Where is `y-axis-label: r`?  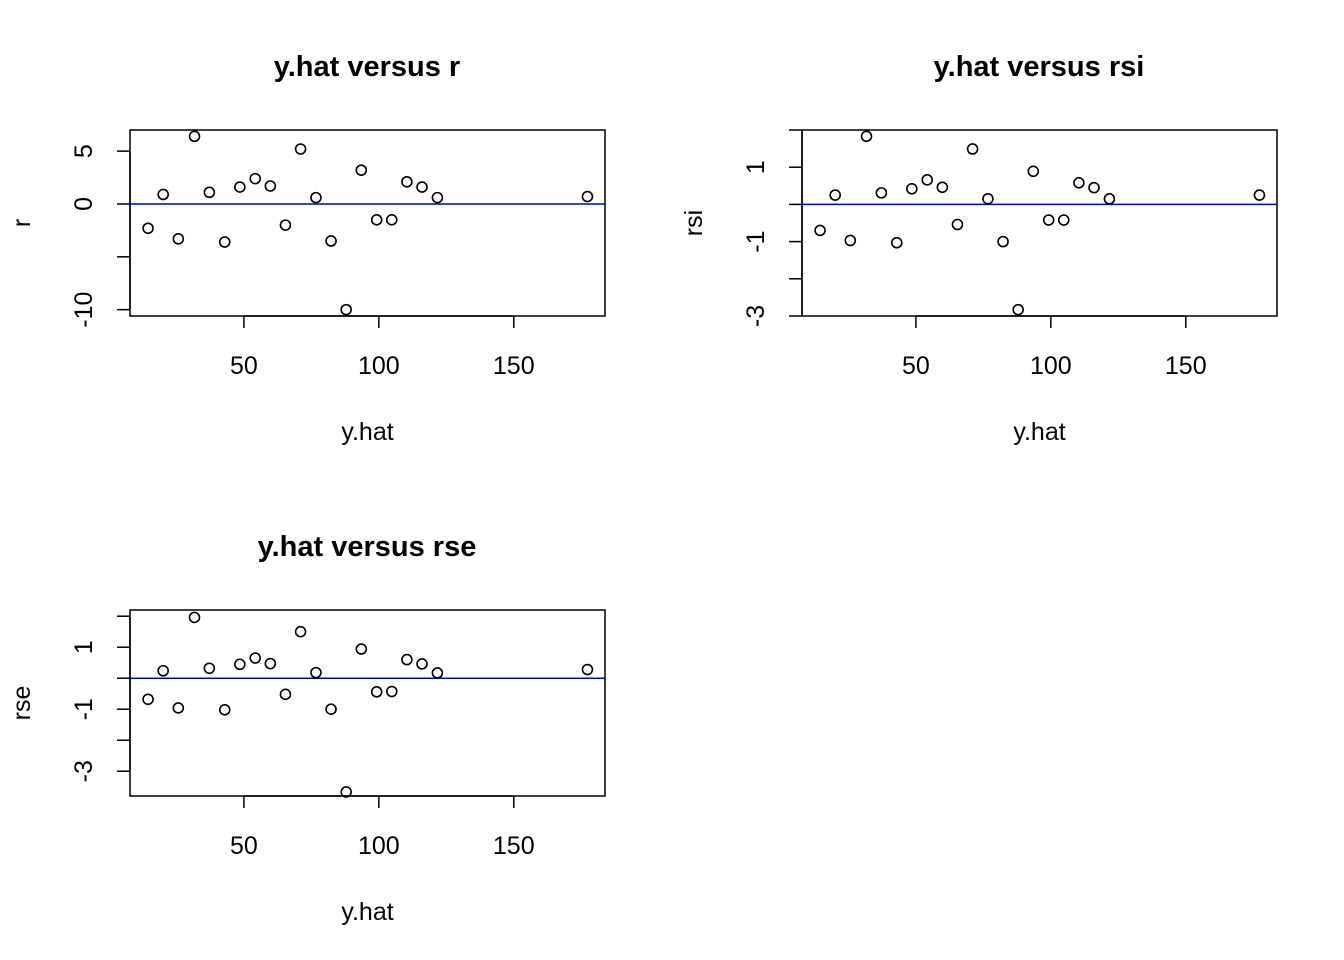 y-axis-label: r is located at coordinates (22, 223).